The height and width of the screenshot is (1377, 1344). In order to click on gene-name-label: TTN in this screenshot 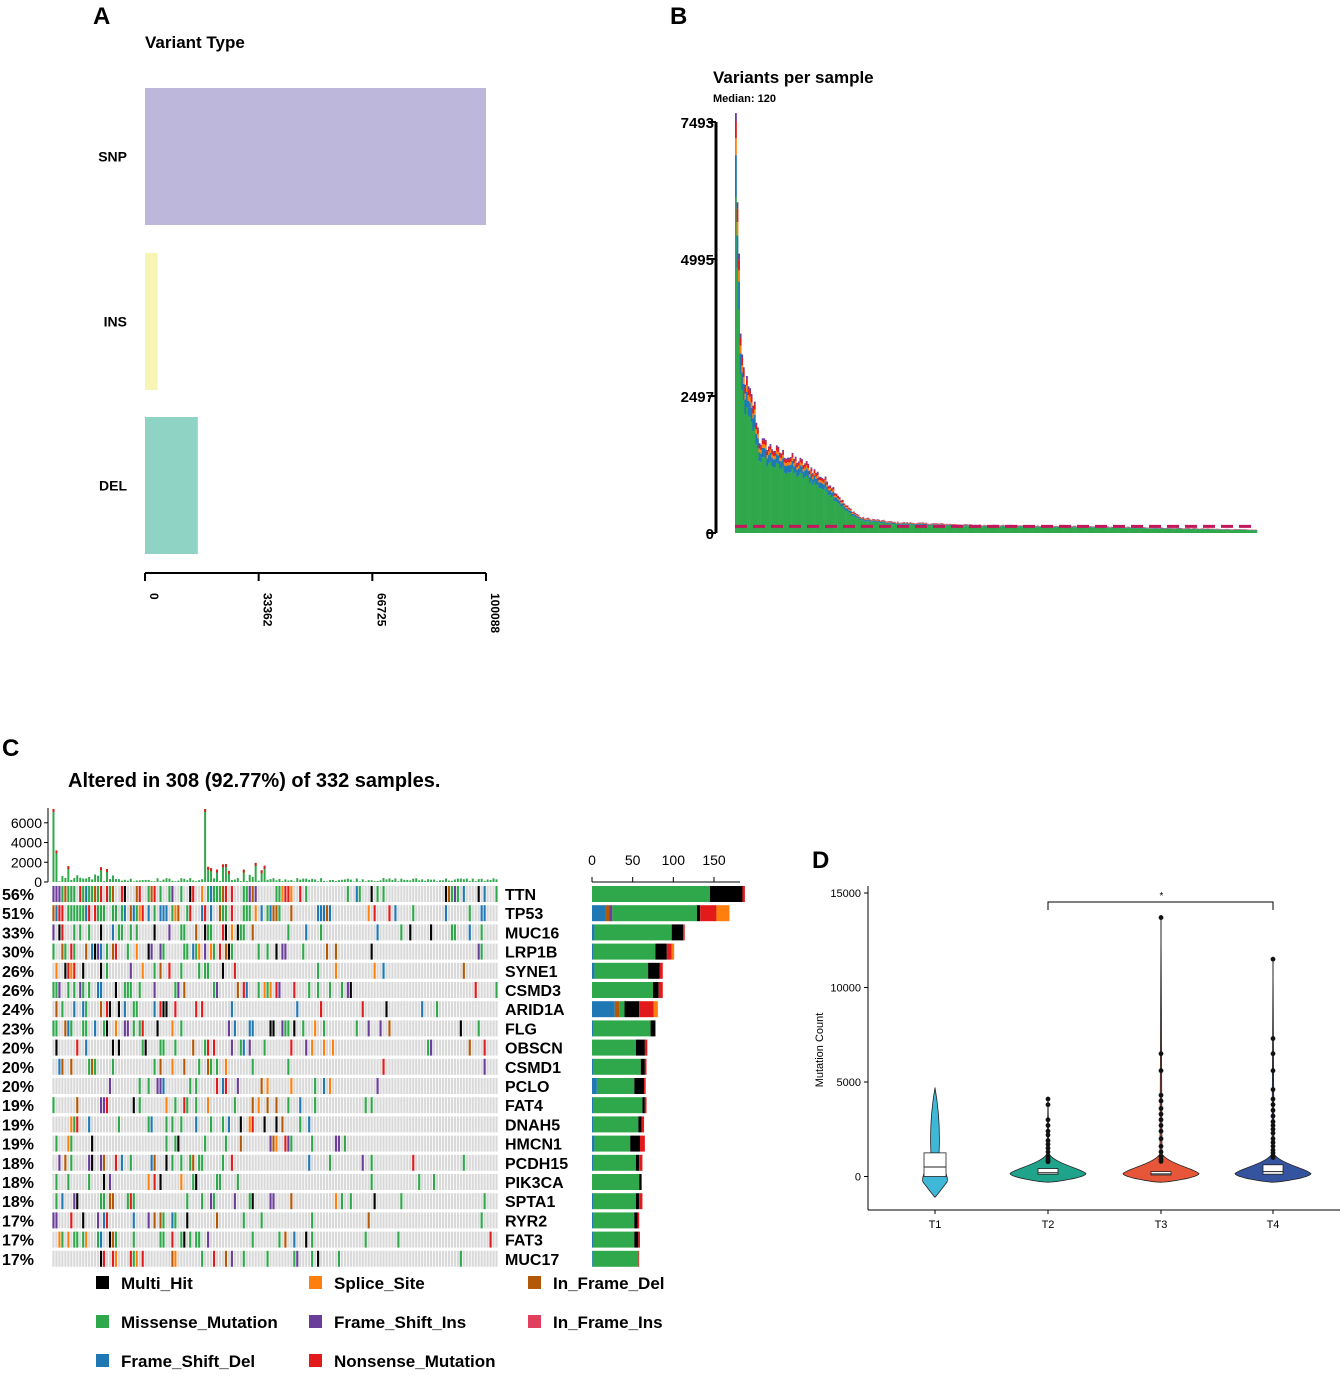, I will do `click(520, 895)`.